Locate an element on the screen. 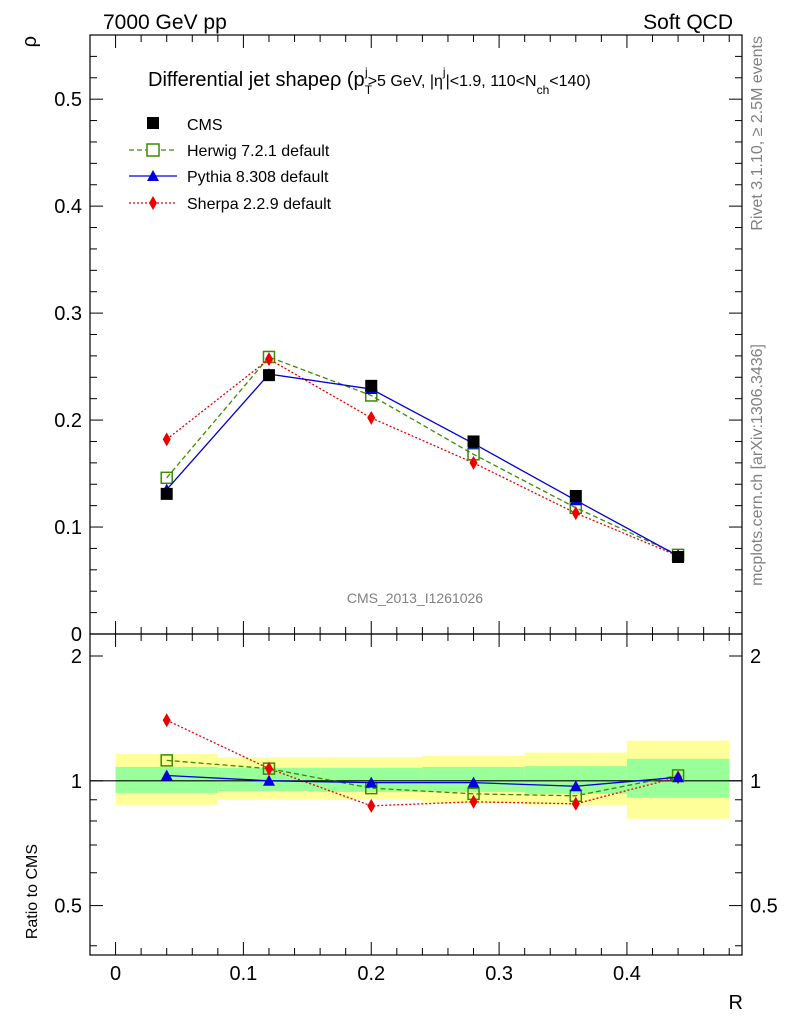  main-y-tick-label-1: 0.2 is located at coordinates (68, 421).